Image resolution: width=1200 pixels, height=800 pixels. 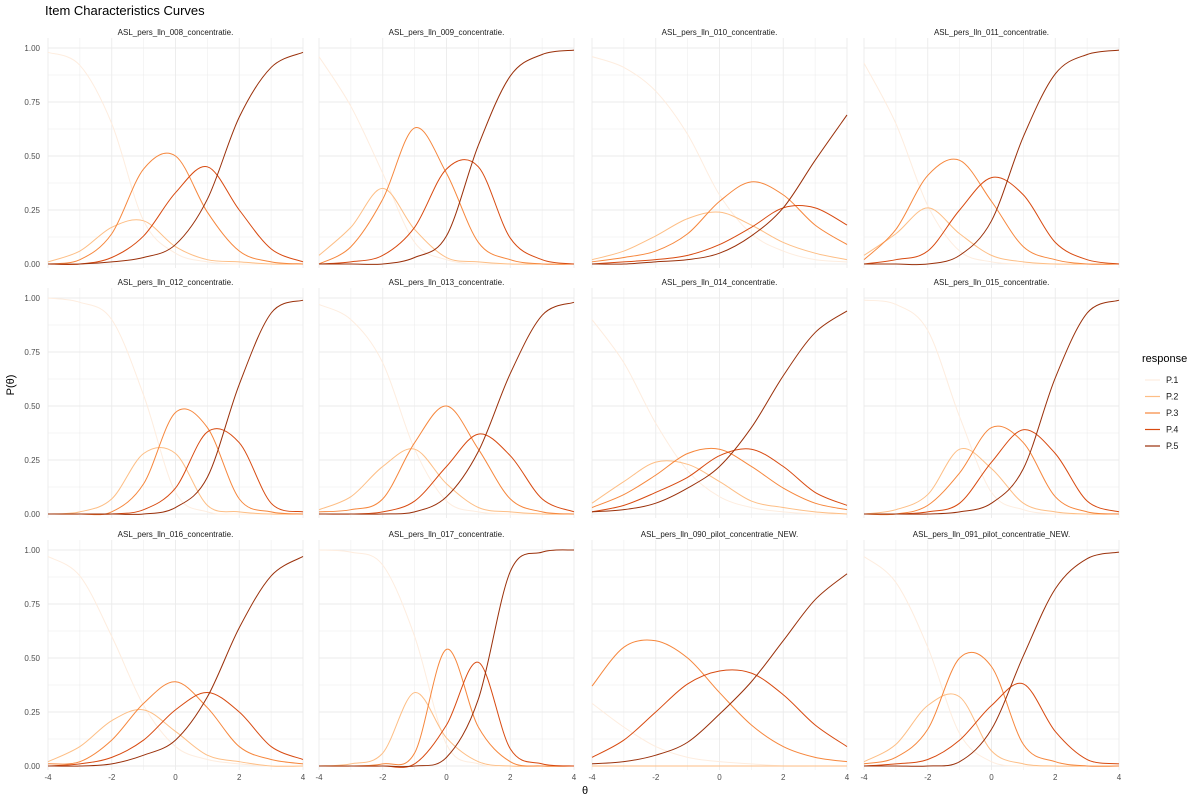 I want to click on facet-panel: ASL_pers_lln_014_concentratie., so click(x=719, y=398).